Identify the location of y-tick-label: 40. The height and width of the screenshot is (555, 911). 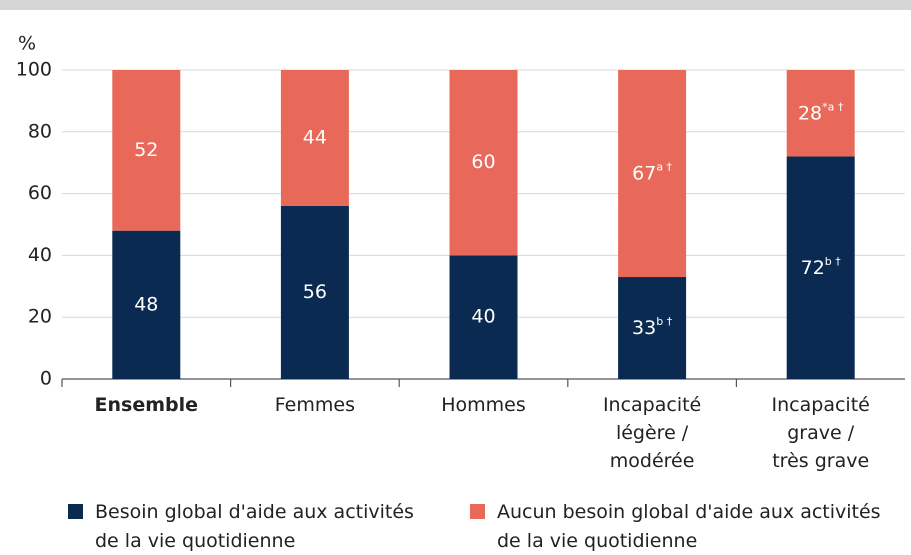
(40, 255).